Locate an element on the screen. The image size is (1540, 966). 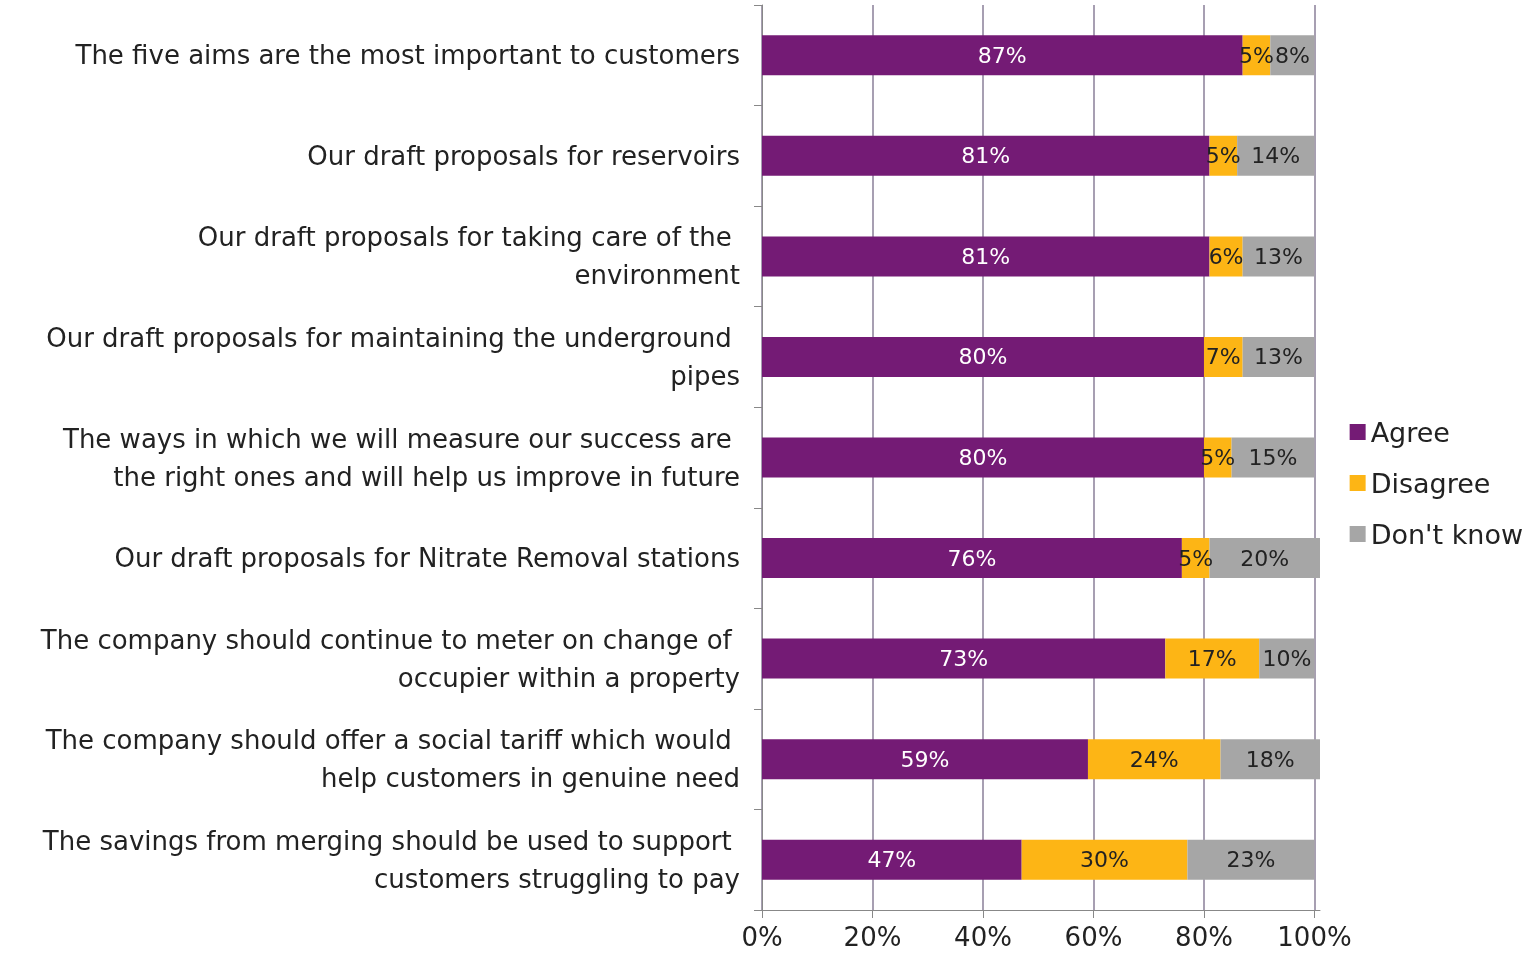
text: 18% is located at coordinates (1270, 759).